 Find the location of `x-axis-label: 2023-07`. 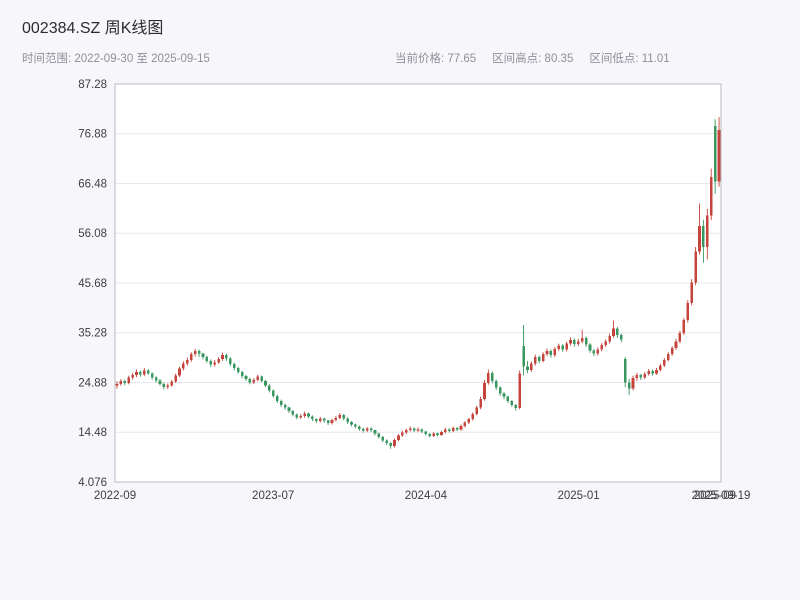

x-axis-label: 2023-07 is located at coordinates (273, 496).